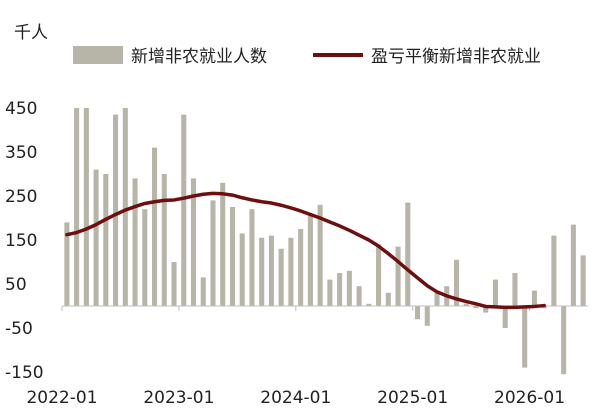  Describe the element at coordinates (178, 398) in the screenshot. I see `x-tick-label: 2023-01` at that location.